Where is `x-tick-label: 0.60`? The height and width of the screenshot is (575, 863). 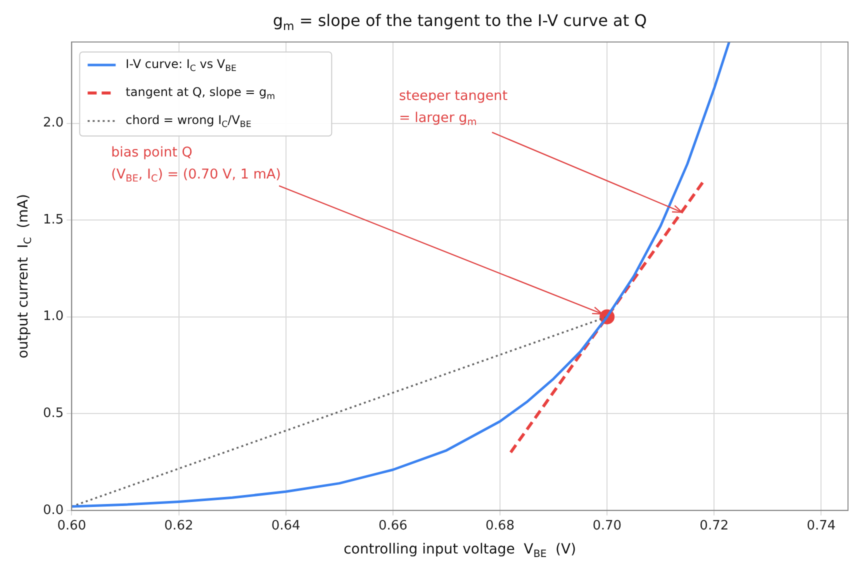 x-tick-label: 0.60 is located at coordinates (71, 526).